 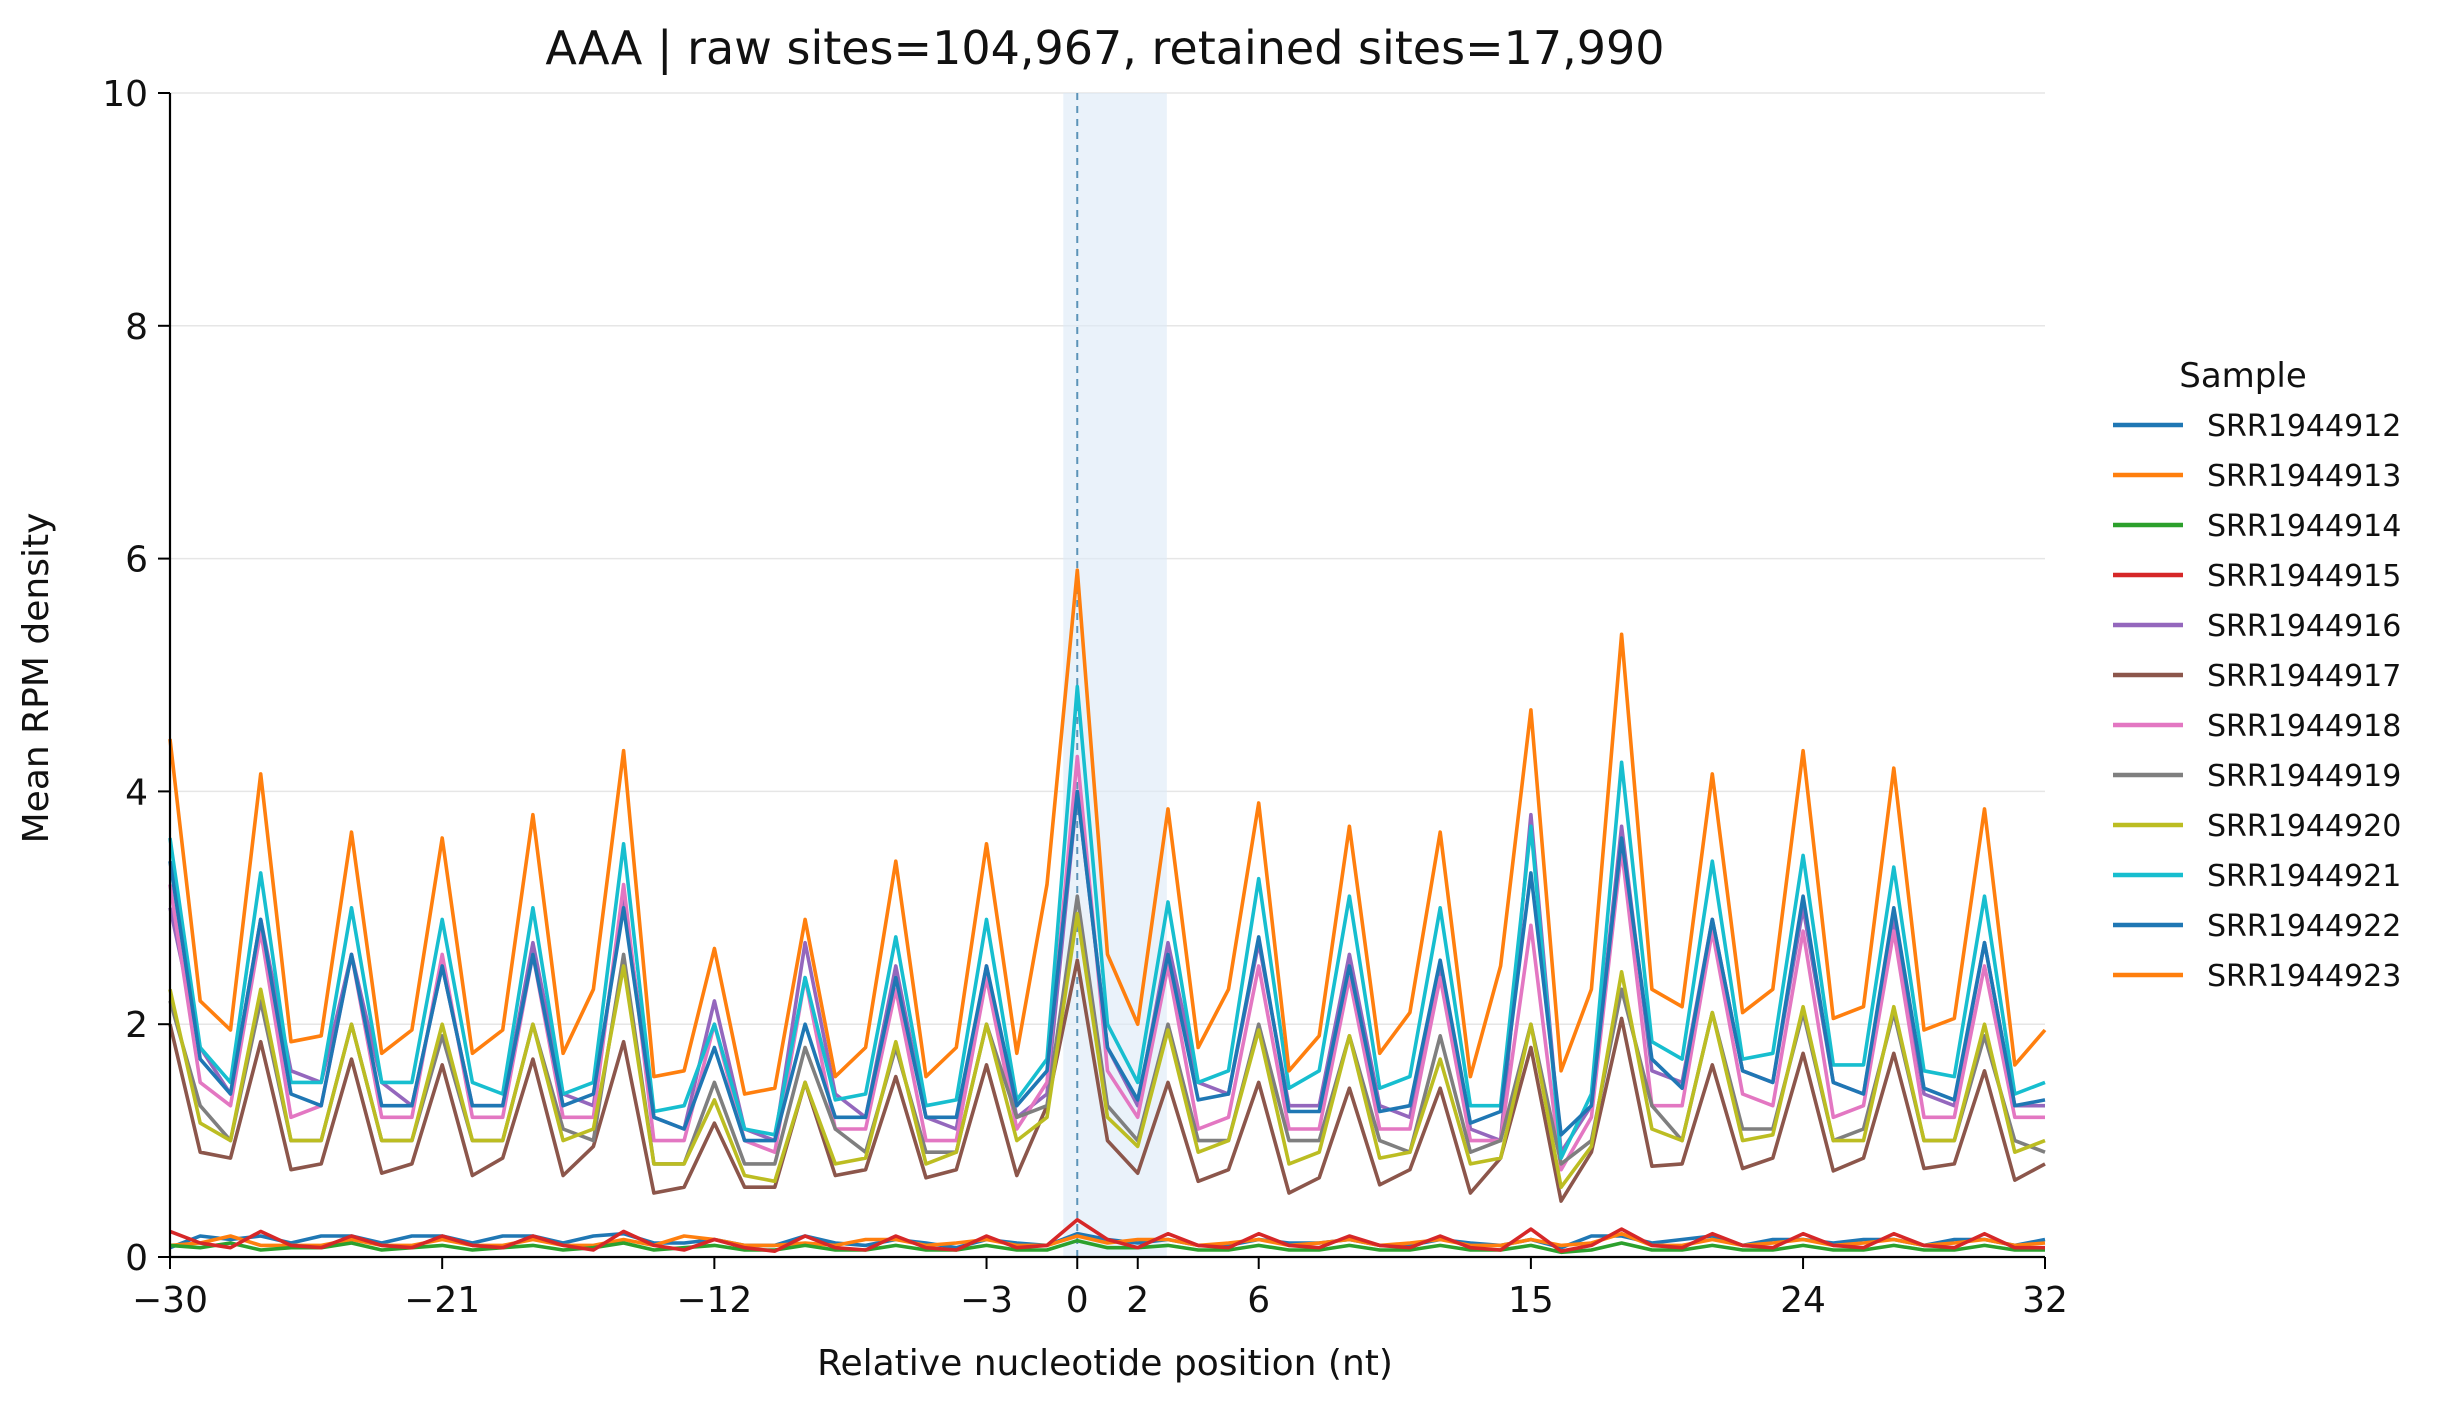 I want to click on legend-label: SRR1944914, so click(x=2304, y=526).